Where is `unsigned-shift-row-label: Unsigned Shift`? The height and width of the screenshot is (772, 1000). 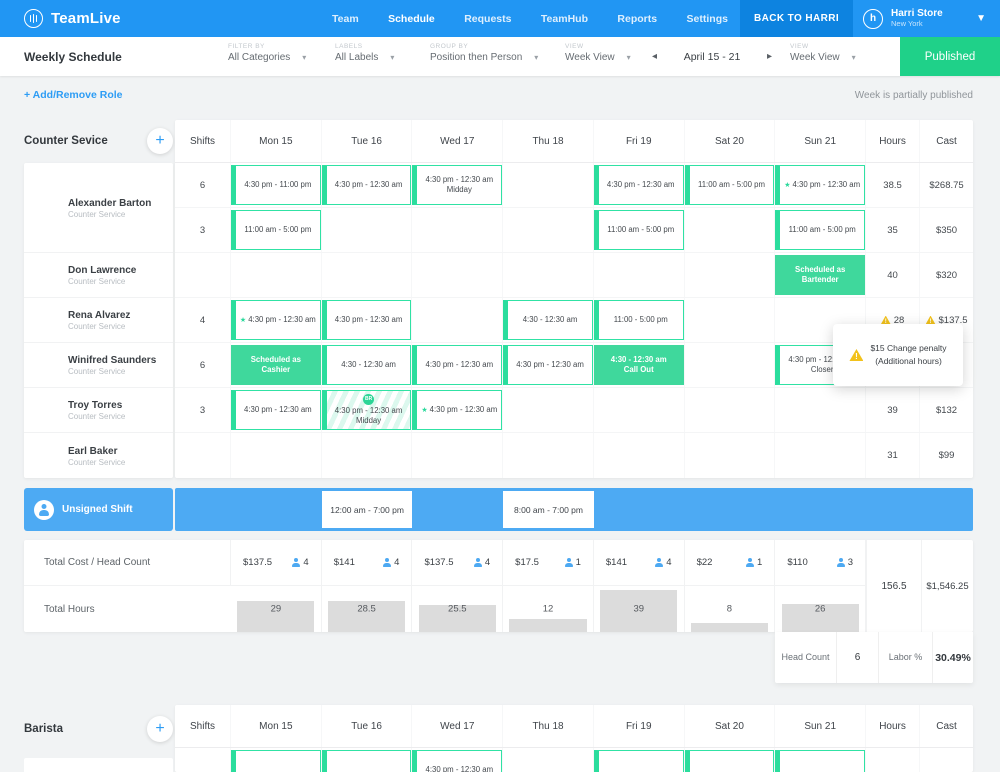 unsigned-shift-row-label: Unsigned Shift is located at coordinates (98, 509).